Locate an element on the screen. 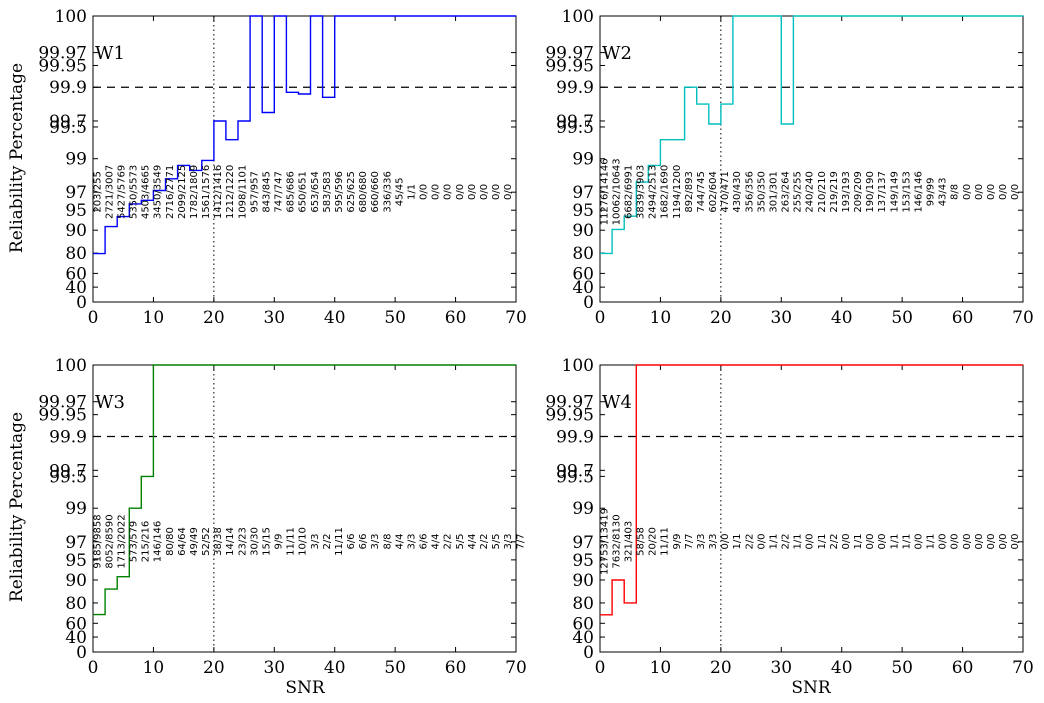 The image size is (1044, 703). count-label: 45/45 is located at coordinates (399, 191).